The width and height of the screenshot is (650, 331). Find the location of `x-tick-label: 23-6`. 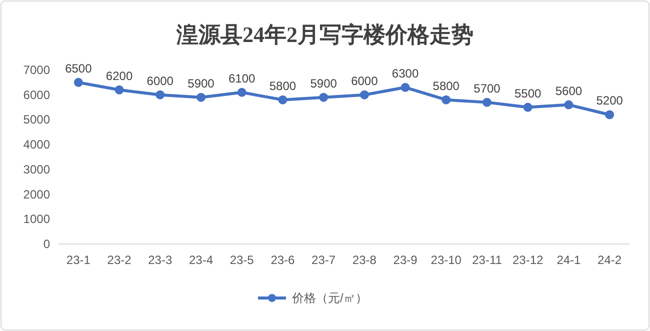

x-tick-label: 23-6 is located at coordinates (283, 260).